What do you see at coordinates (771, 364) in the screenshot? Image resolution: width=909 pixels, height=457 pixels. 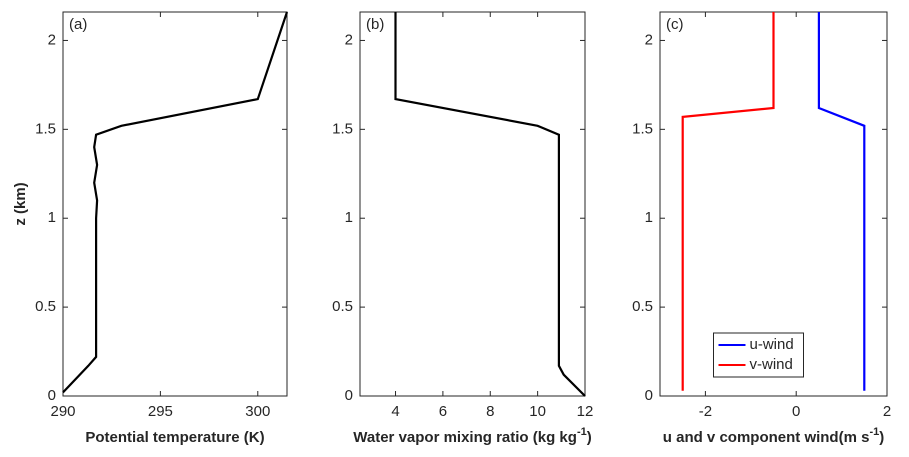 I see `legend-label: v-wind` at bounding box center [771, 364].